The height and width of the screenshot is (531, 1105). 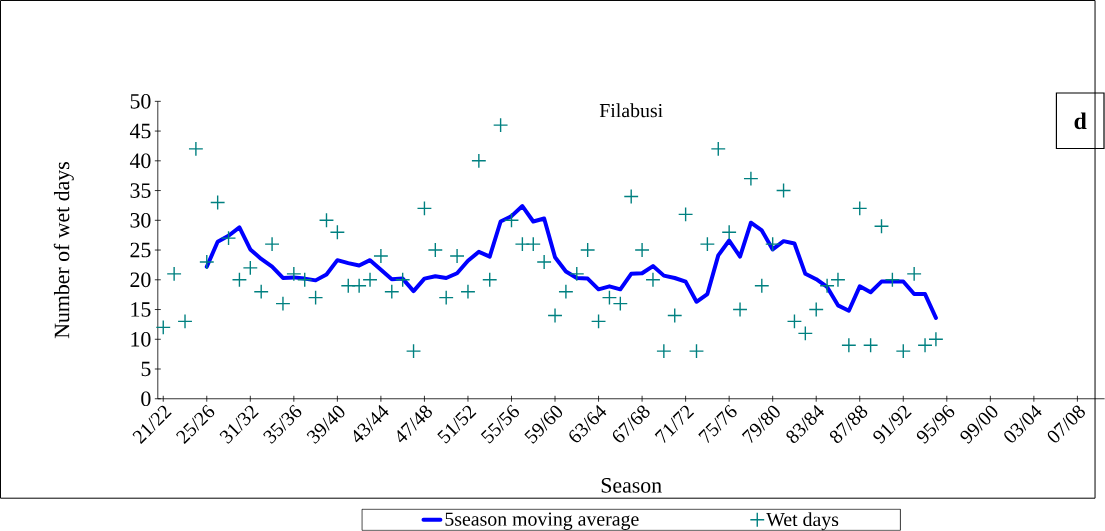 What do you see at coordinates (802, 521) in the screenshot?
I see `legend-label: Wet days` at bounding box center [802, 521].